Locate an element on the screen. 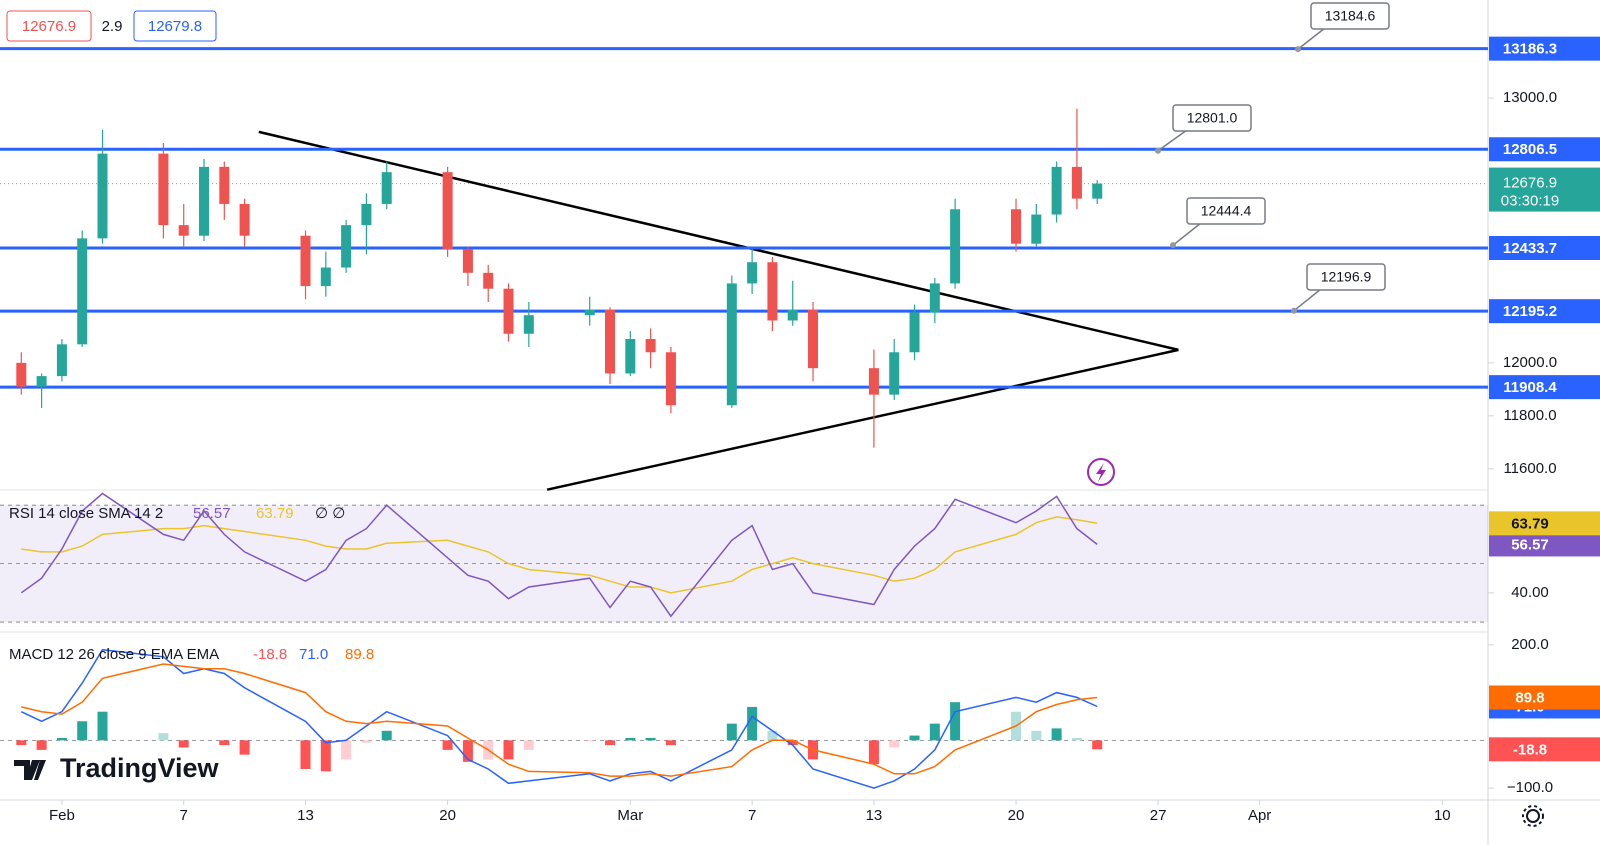 This screenshot has height=845, width=1600. level-tag: 12806.5 is located at coordinates (1530, 149).